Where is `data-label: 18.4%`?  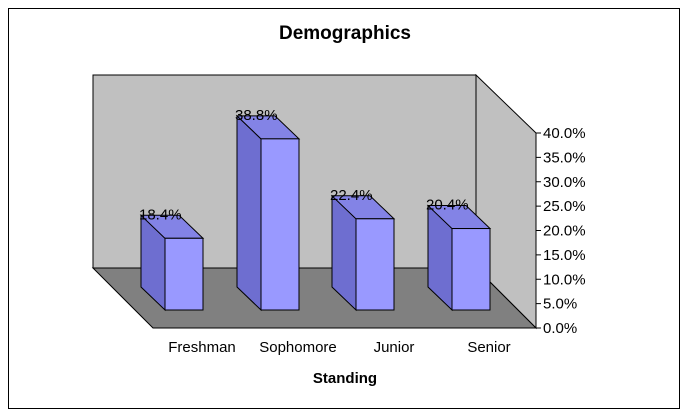
data-label: 18.4% is located at coordinates (160, 214).